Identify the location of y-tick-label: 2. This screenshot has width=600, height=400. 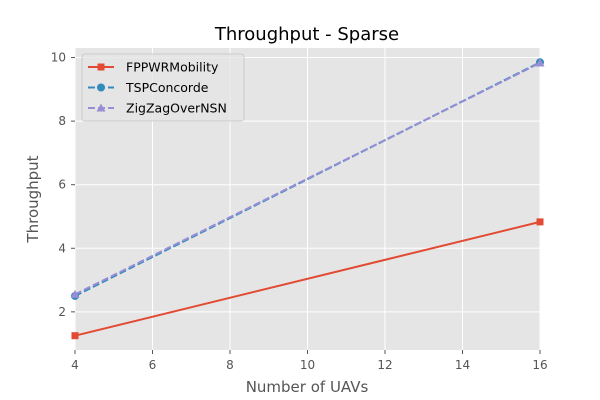
(62, 312).